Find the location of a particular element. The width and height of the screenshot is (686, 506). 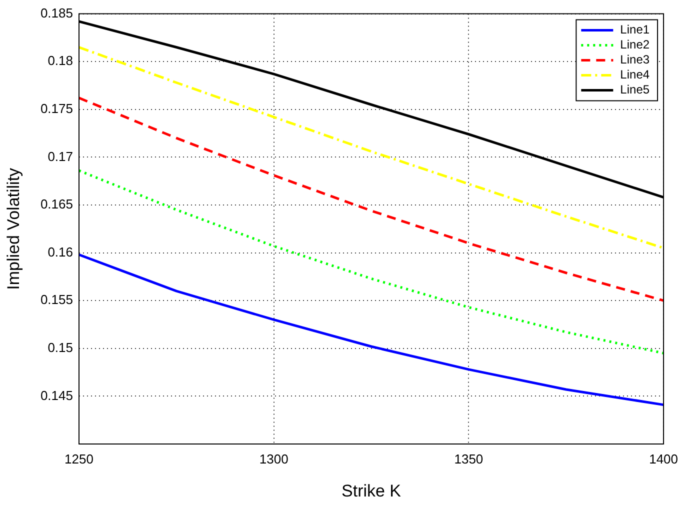

y-tick-label: 0.145 is located at coordinates (56, 395).